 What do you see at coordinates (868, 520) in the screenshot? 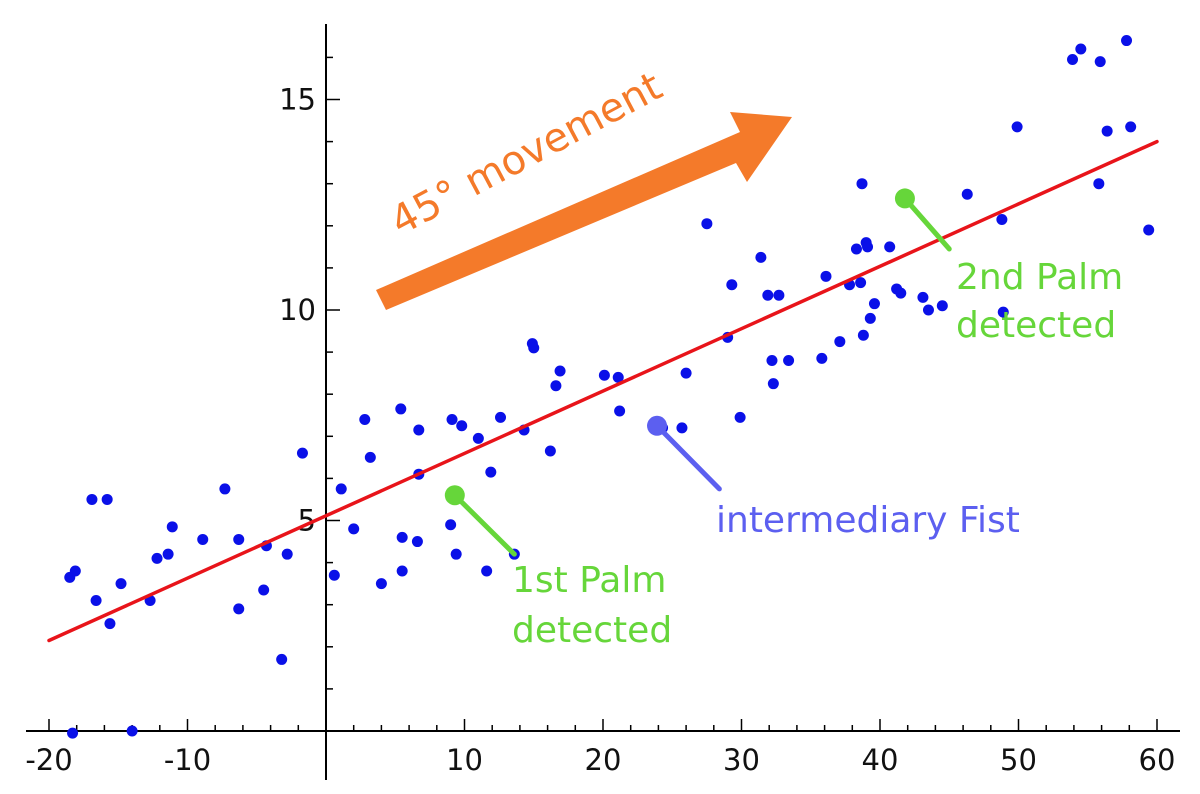
I see `fist-label-line: intermediary Fist` at bounding box center [868, 520].